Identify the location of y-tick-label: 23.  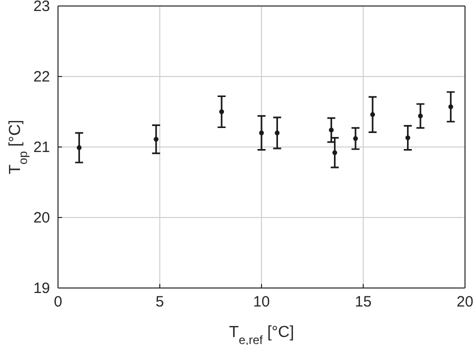
(41, 7).